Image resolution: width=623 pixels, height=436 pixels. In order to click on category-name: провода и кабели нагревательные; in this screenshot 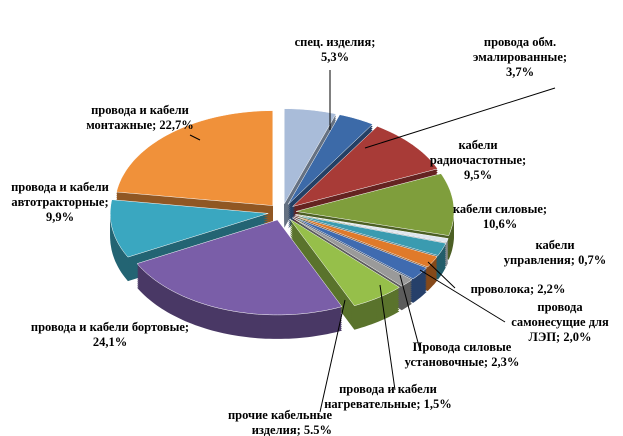, I will do `click(380, 396)`.